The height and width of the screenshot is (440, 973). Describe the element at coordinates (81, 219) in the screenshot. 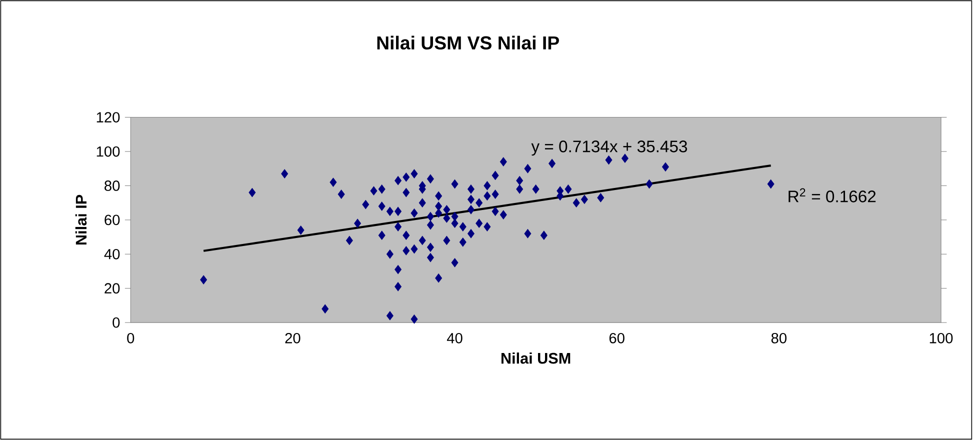

I see `y-axis-title: Nilai IP` at that location.